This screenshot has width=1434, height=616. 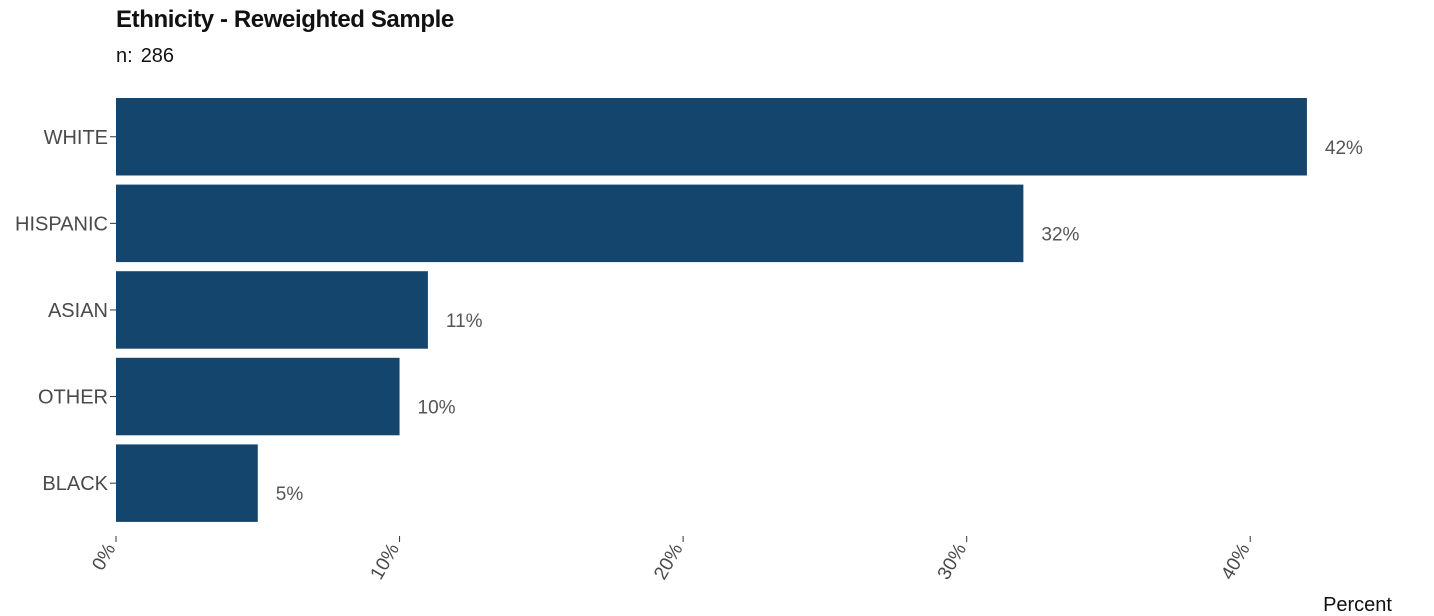 I want to click on x-tick-label-0: 0%, so click(x=104, y=557).